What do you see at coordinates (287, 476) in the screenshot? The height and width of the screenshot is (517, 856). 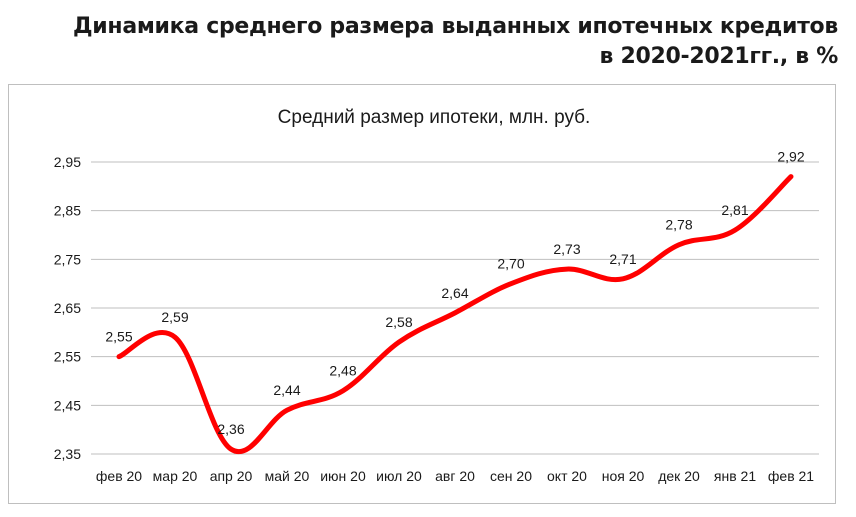 I see `x-tick-label: май 20` at bounding box center [287, 476].